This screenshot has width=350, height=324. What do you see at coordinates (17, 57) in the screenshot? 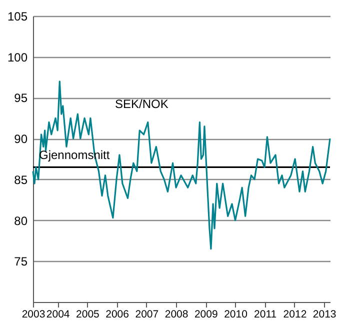
I see `y-tick-label: 100` at bounding box center [17, 57].